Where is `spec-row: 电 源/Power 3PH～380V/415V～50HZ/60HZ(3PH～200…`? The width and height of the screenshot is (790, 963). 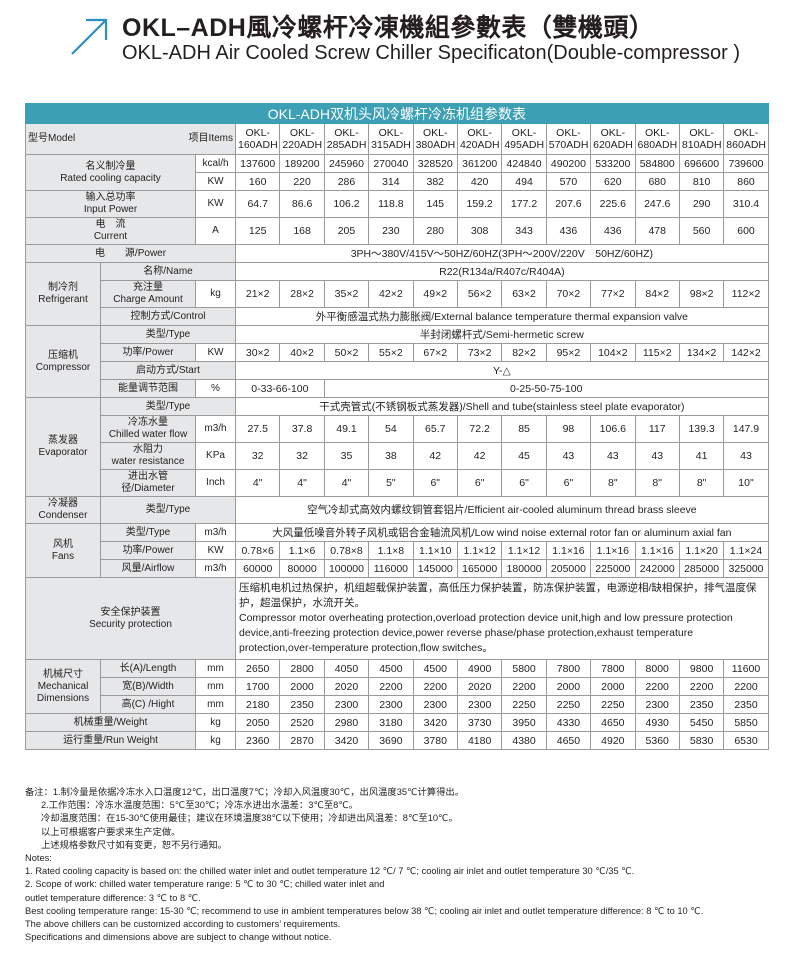 spec-row: 电 源/Power 3PH～380V/415V～50HZ/60HZ(3PH～200… is located at coordinates (397, 253).